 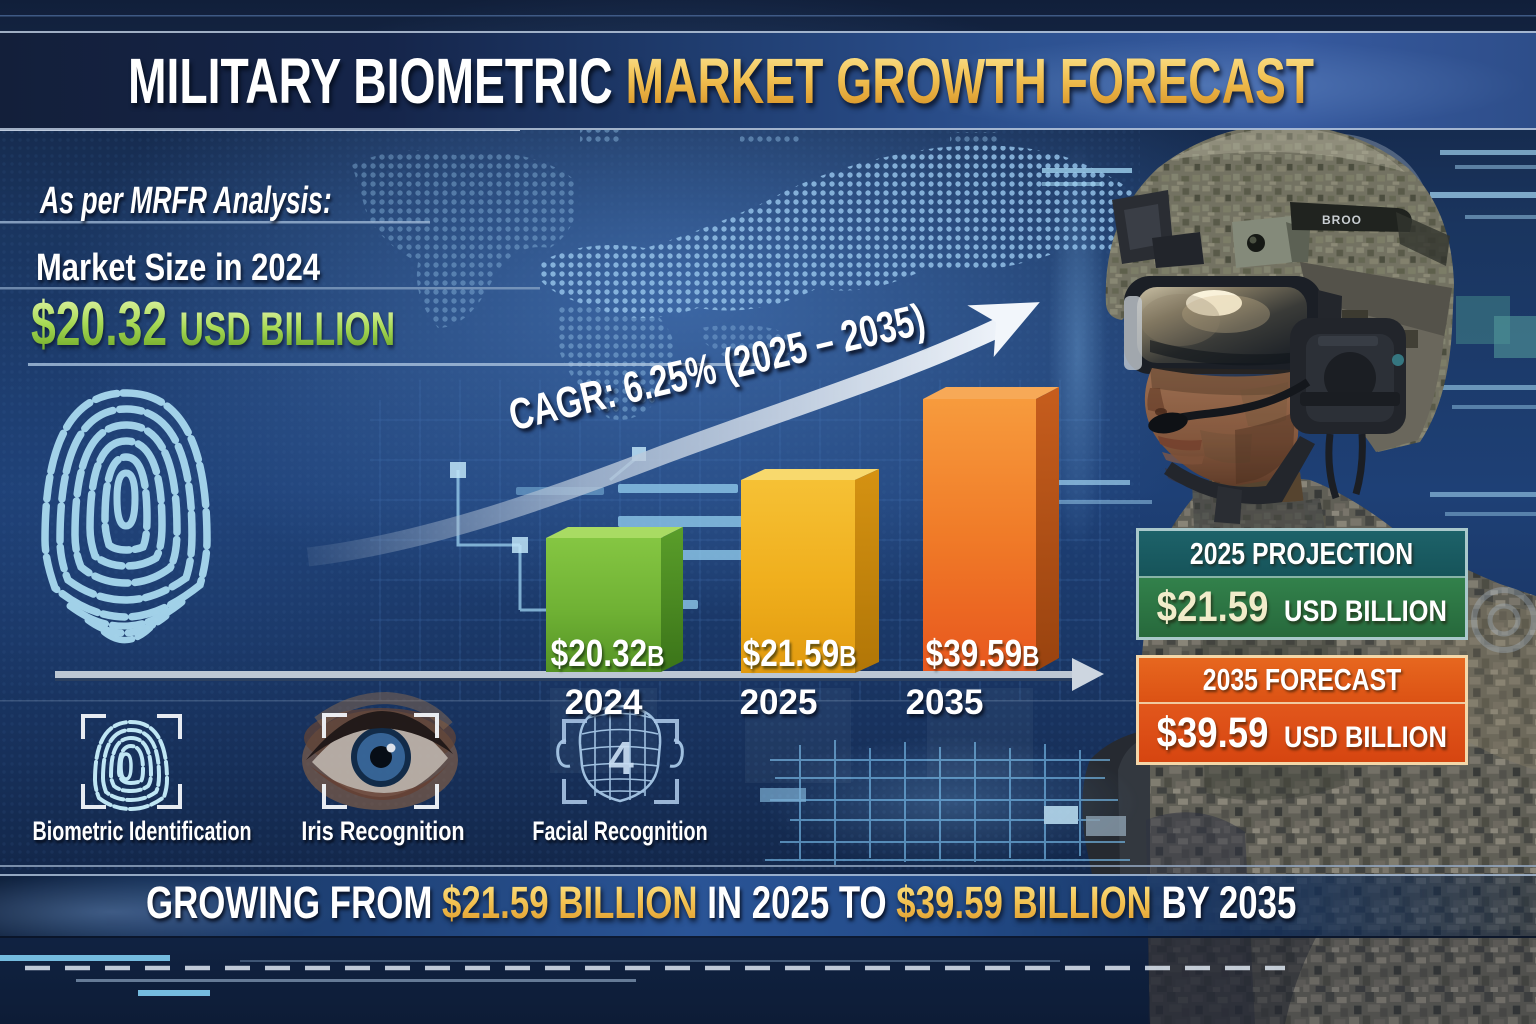 What do you see at coordinates (621, 758) in the screenshot?
I see `svg-text: 4` at bounding box center [621, 758].